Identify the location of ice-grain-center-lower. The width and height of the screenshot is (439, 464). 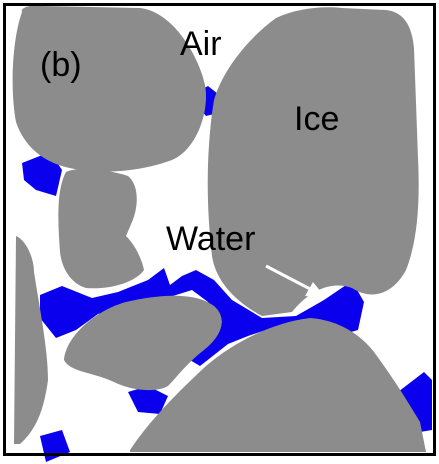
(143, 343).